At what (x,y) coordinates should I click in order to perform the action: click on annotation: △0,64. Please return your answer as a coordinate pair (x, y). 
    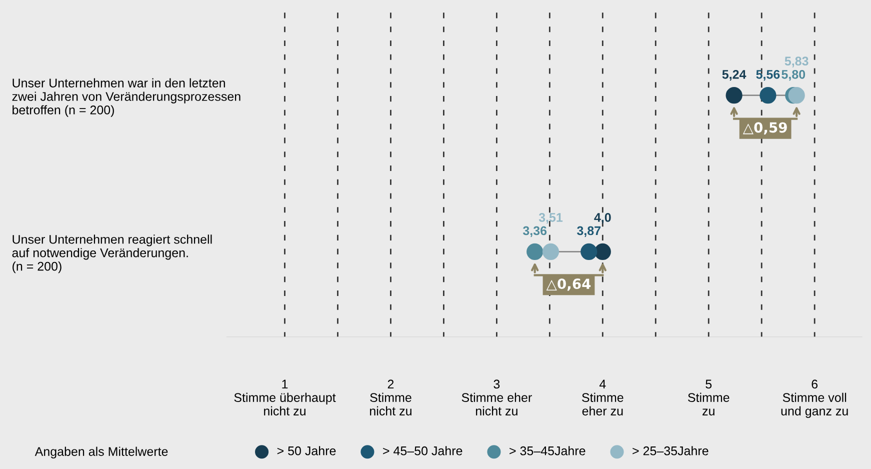
    Looking at the image, I should click on (568, 284).